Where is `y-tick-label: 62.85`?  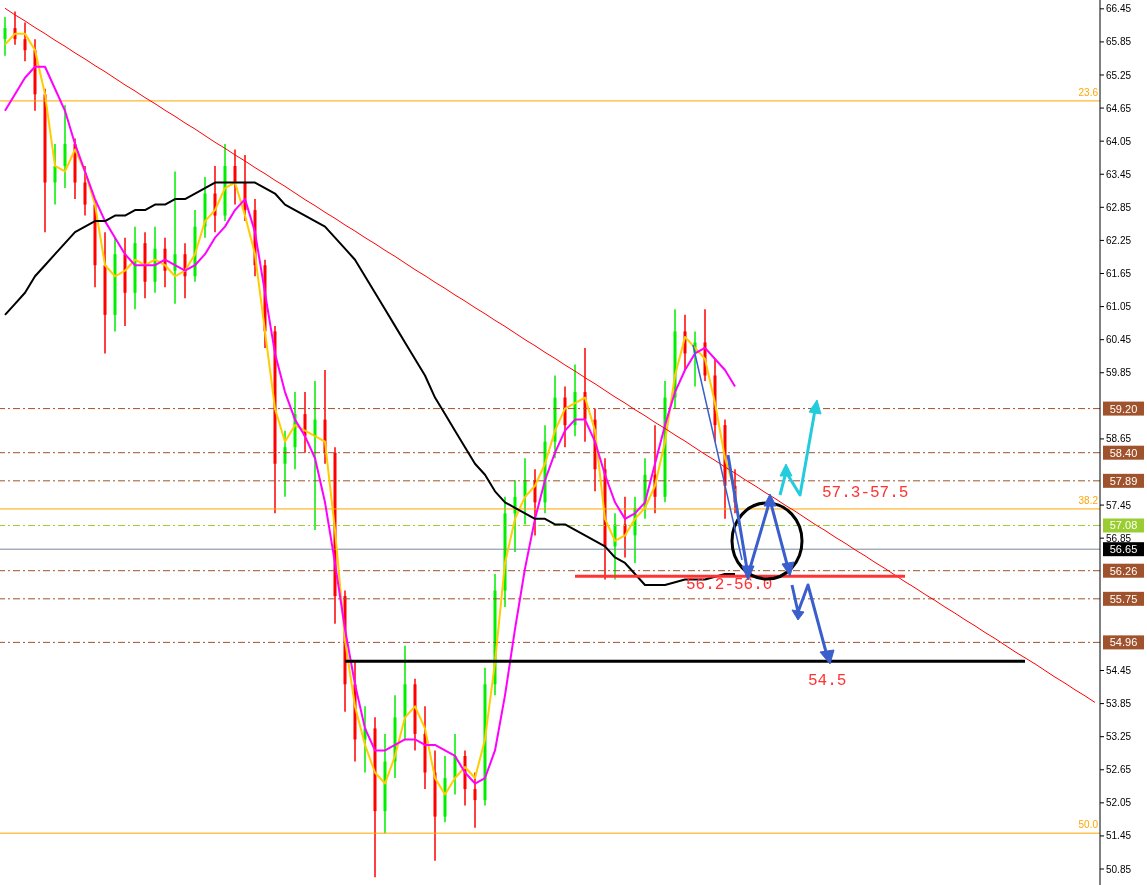 y-tick-label: 62.85 is located at coordinates (1119, 207).